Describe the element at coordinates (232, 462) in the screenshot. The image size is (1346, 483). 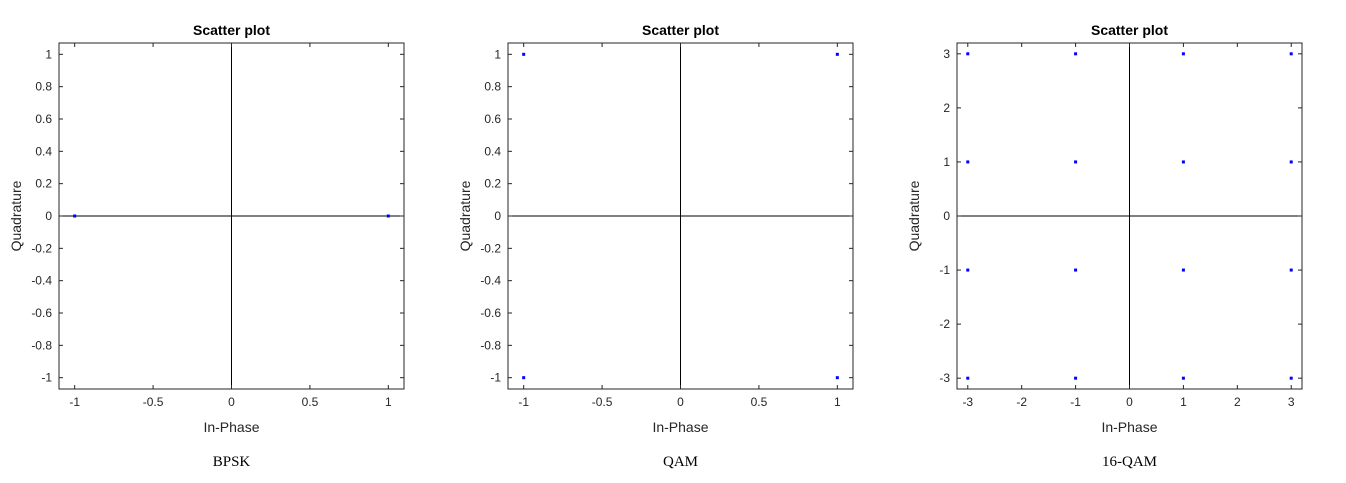
I see `figure-caption: BPSK` at that location.